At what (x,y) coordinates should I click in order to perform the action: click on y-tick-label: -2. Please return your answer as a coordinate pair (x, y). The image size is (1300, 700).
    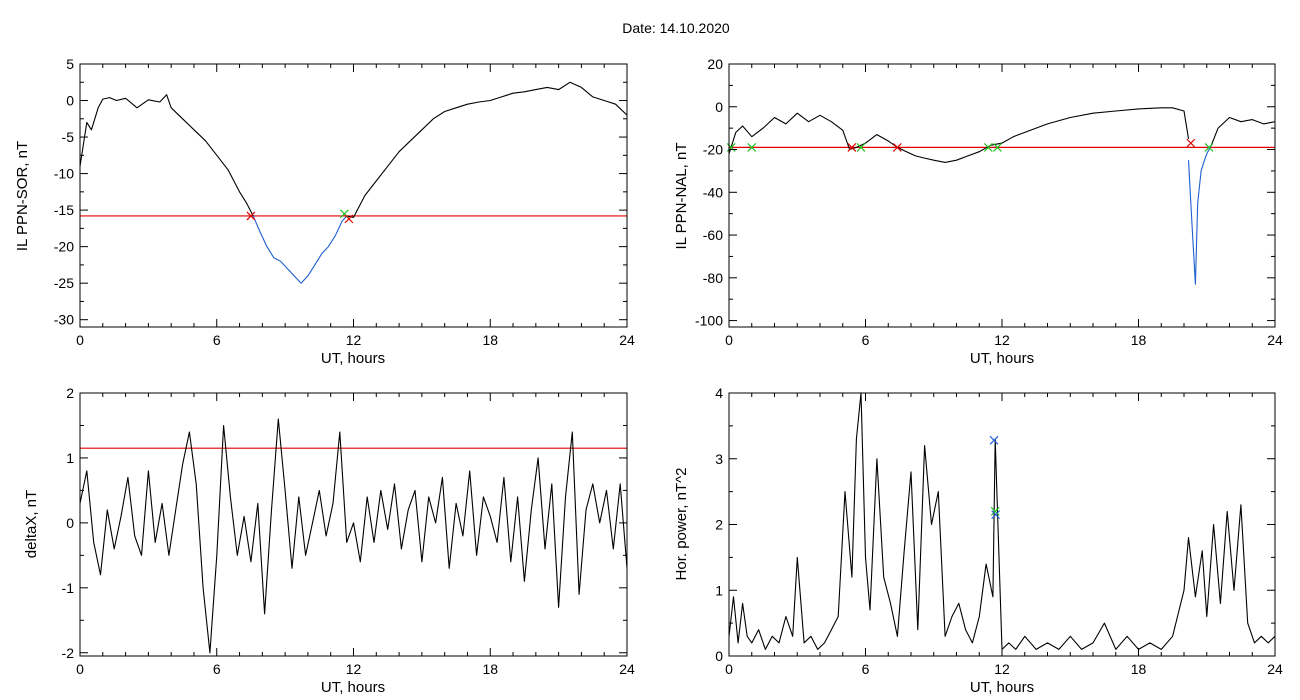
    Looking at the image, I should click on (68, 653).